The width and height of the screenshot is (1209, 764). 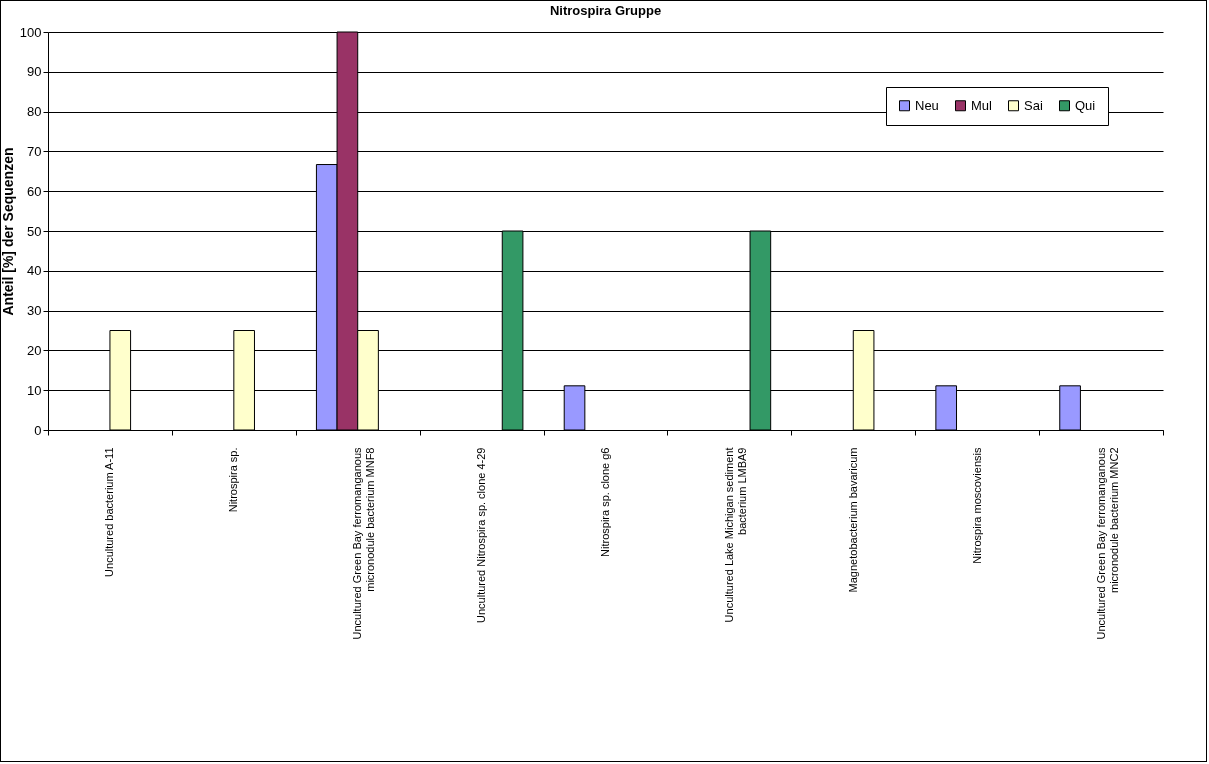 I want to click on y-tick-label: 30, so click(x=34, y=311).